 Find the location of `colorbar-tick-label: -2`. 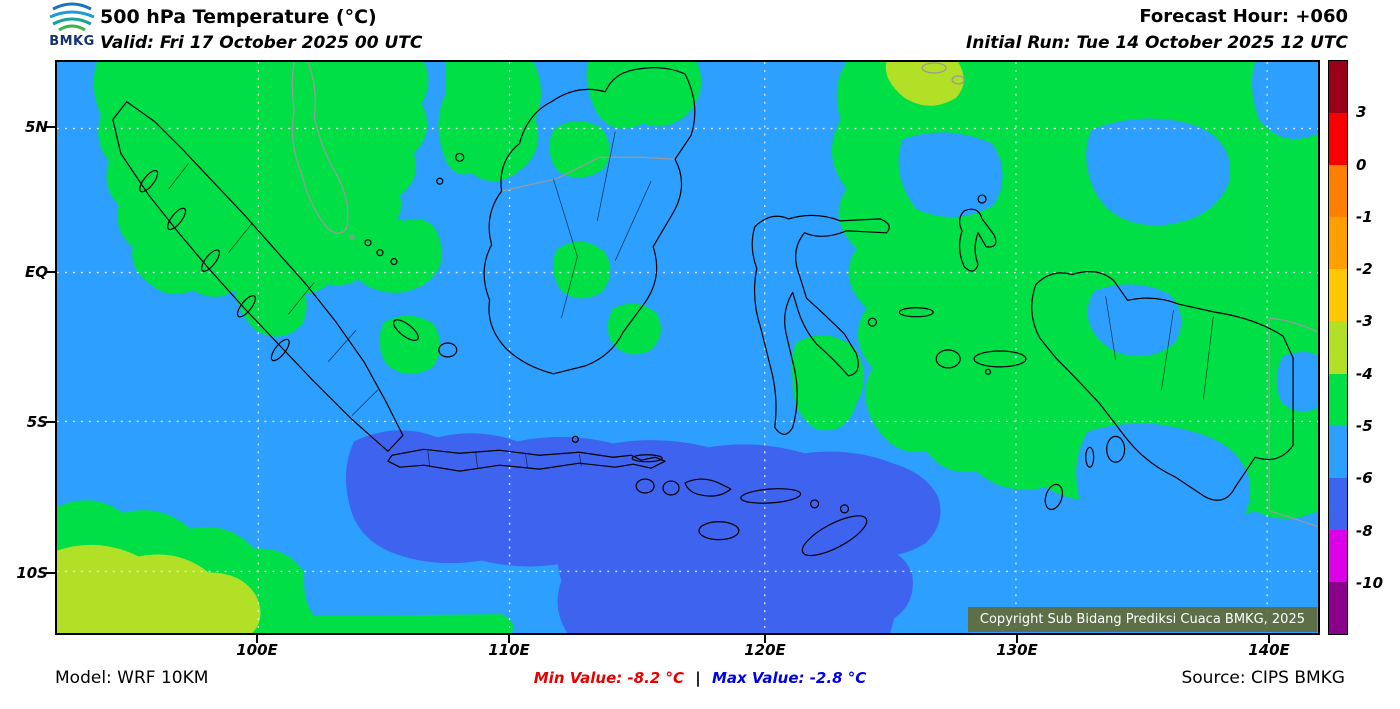

colorbar-tick-label: -2 is located at coordinates (1364, 269).